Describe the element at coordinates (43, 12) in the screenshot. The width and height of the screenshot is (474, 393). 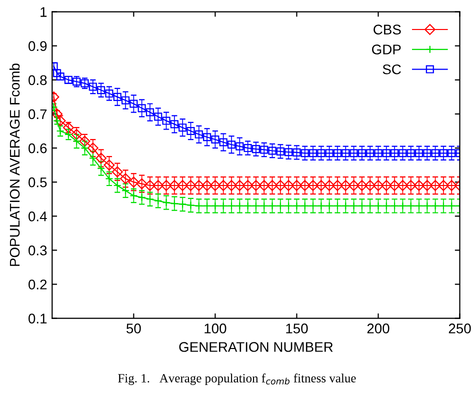
I see `y-tick-label: 1` at that location.